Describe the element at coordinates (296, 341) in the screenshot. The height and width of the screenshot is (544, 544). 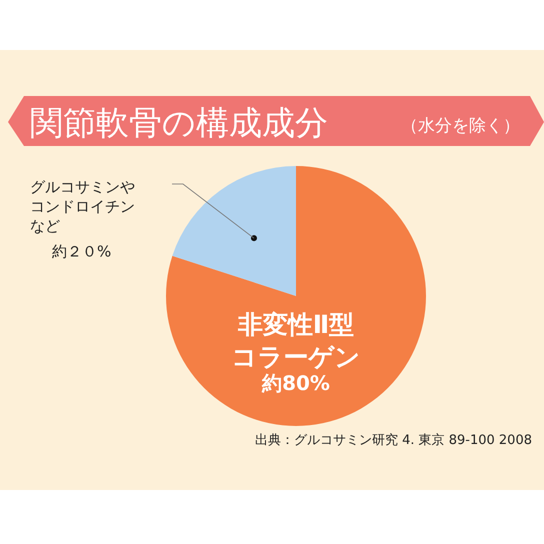
I see `slice-label: 非変性Ⅱ型コラーゲン` at that location.